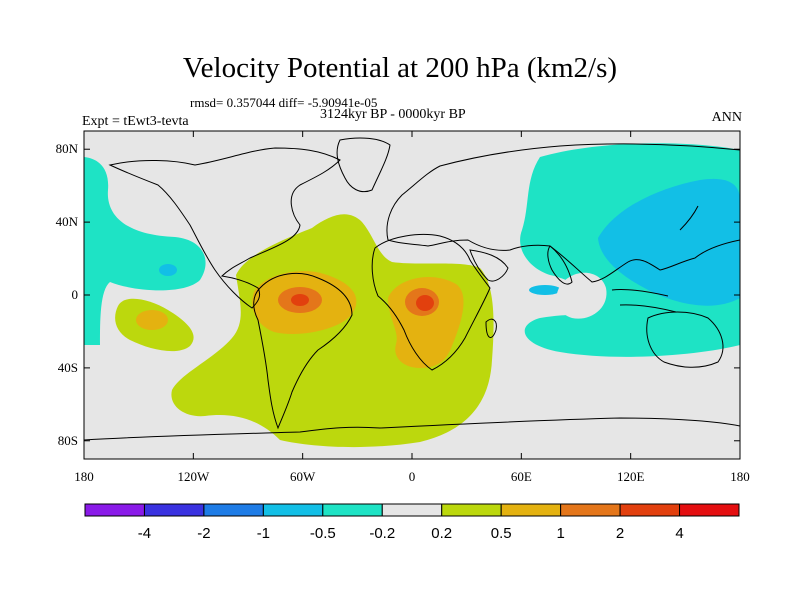 This screenshot has height=600, width=800. I want to click on coast-australia, so click(685, 339).